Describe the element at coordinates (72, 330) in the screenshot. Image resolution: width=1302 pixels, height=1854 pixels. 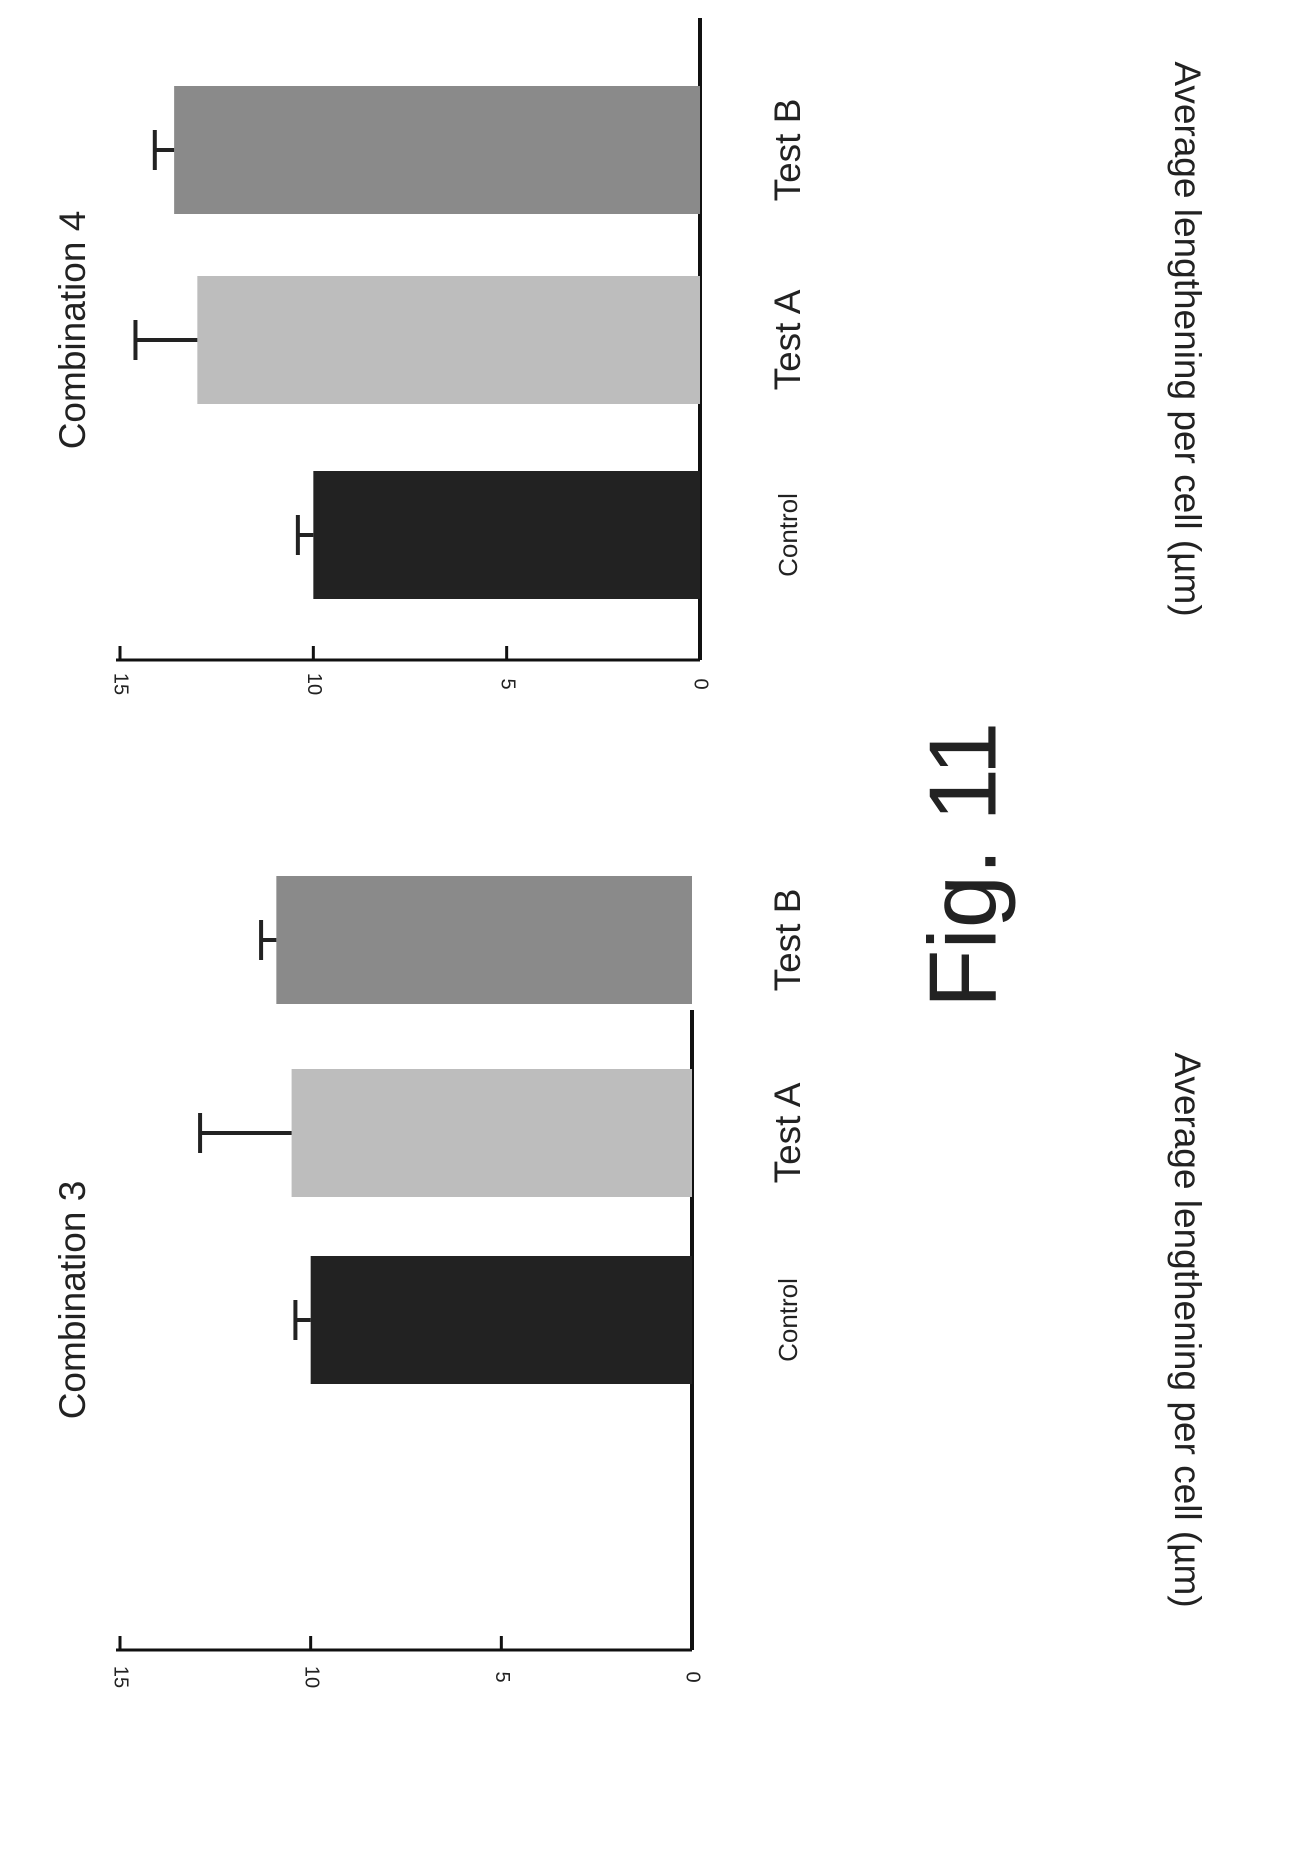
I see `chart-title: Combination 4` at that location.